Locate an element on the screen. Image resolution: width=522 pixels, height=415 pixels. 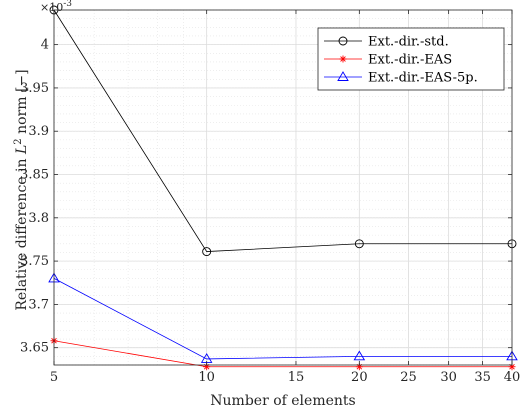
y-tick-label: 4 is located at coordinates (45, 45).